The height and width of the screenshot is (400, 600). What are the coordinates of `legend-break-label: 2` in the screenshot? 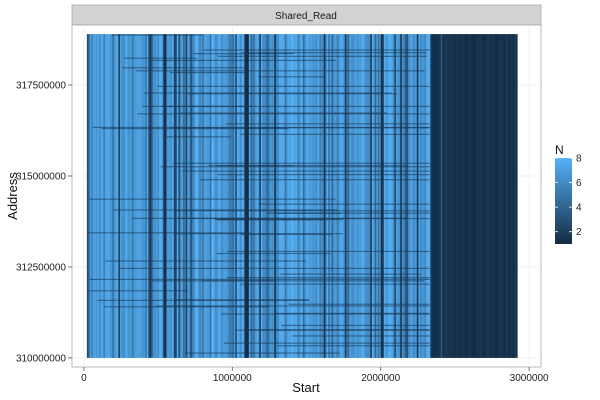 It's located at (579, 232).